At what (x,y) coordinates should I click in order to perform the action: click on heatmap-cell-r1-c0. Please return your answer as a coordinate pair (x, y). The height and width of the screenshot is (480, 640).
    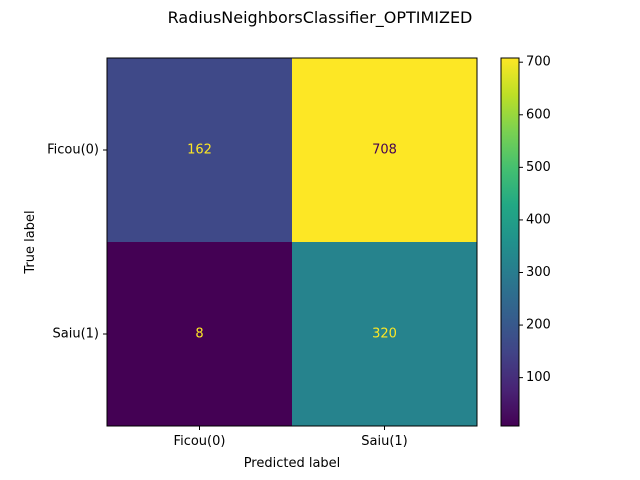
    Looking at the image, I should click on (200, 334).